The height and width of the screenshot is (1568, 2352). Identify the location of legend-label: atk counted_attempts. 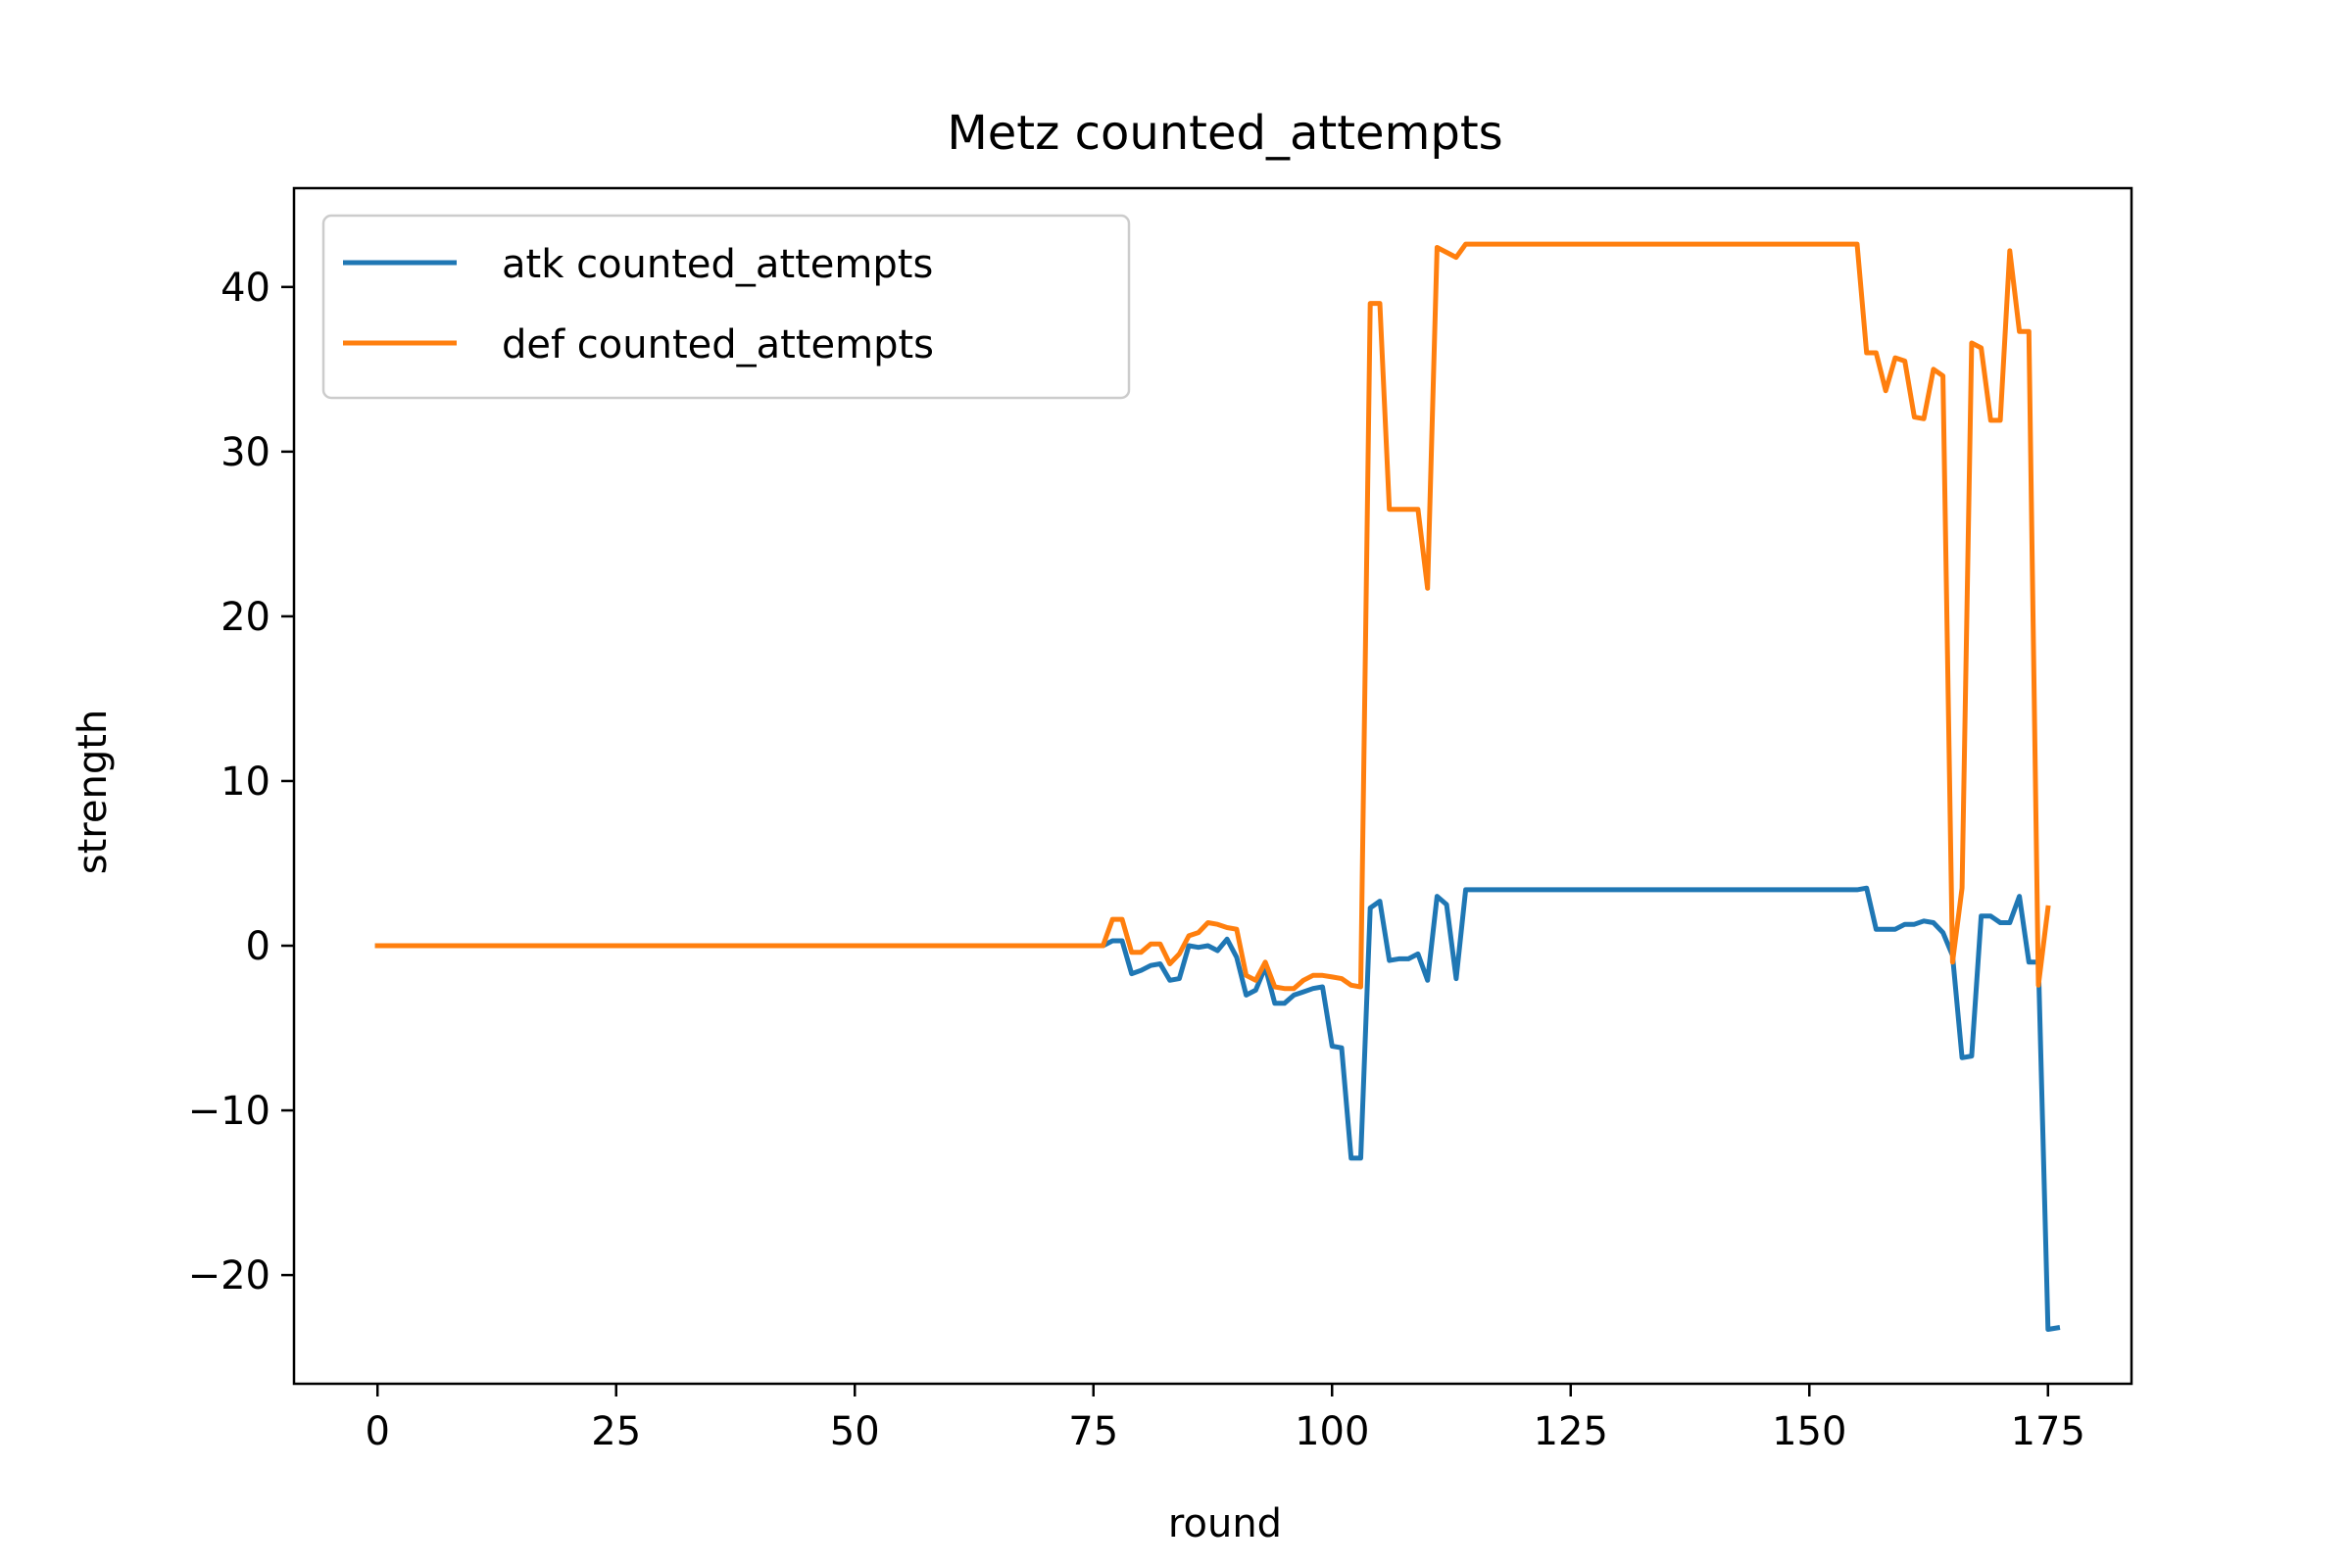
(717, 264).